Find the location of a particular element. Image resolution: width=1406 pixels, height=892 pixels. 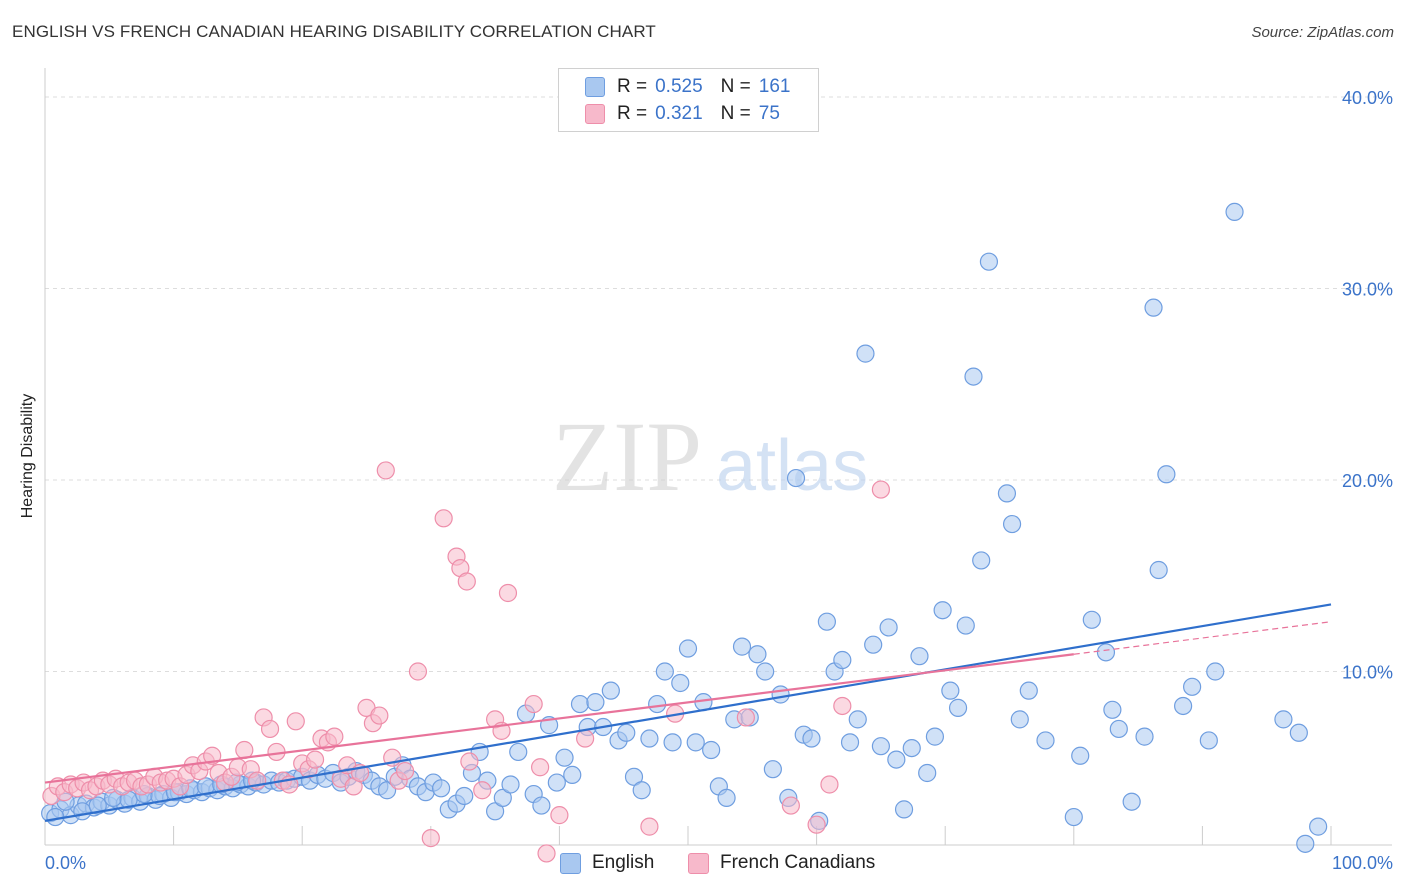

source-label: Source: ZipAtlas.com is located at coordinates (1322, 32).